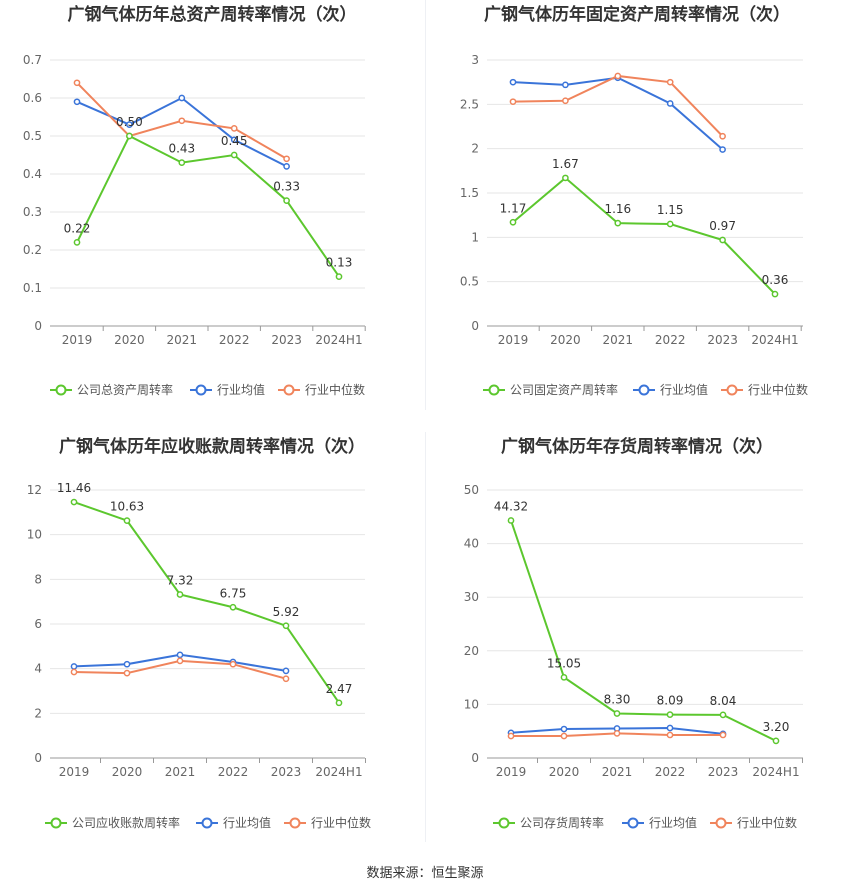 The height and width of the screenshot is (891, 850). I want to click on legend-item: 公司固定资产周转率, so click(550, 389).